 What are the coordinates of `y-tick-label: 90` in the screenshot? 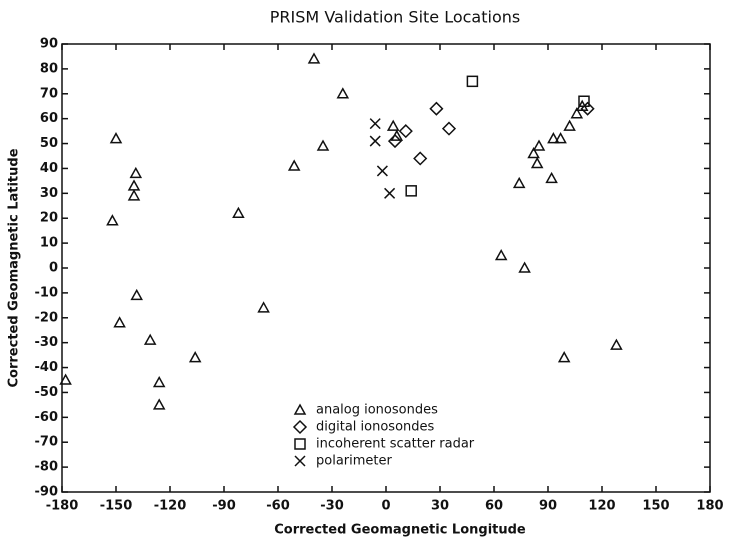 It's located at (49, 44).